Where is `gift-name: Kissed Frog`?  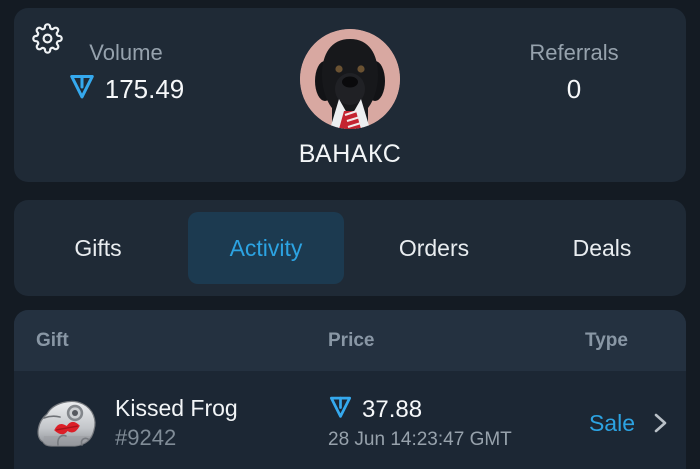 gift-name: Kissed Frog is located at coordinates (176, 408).